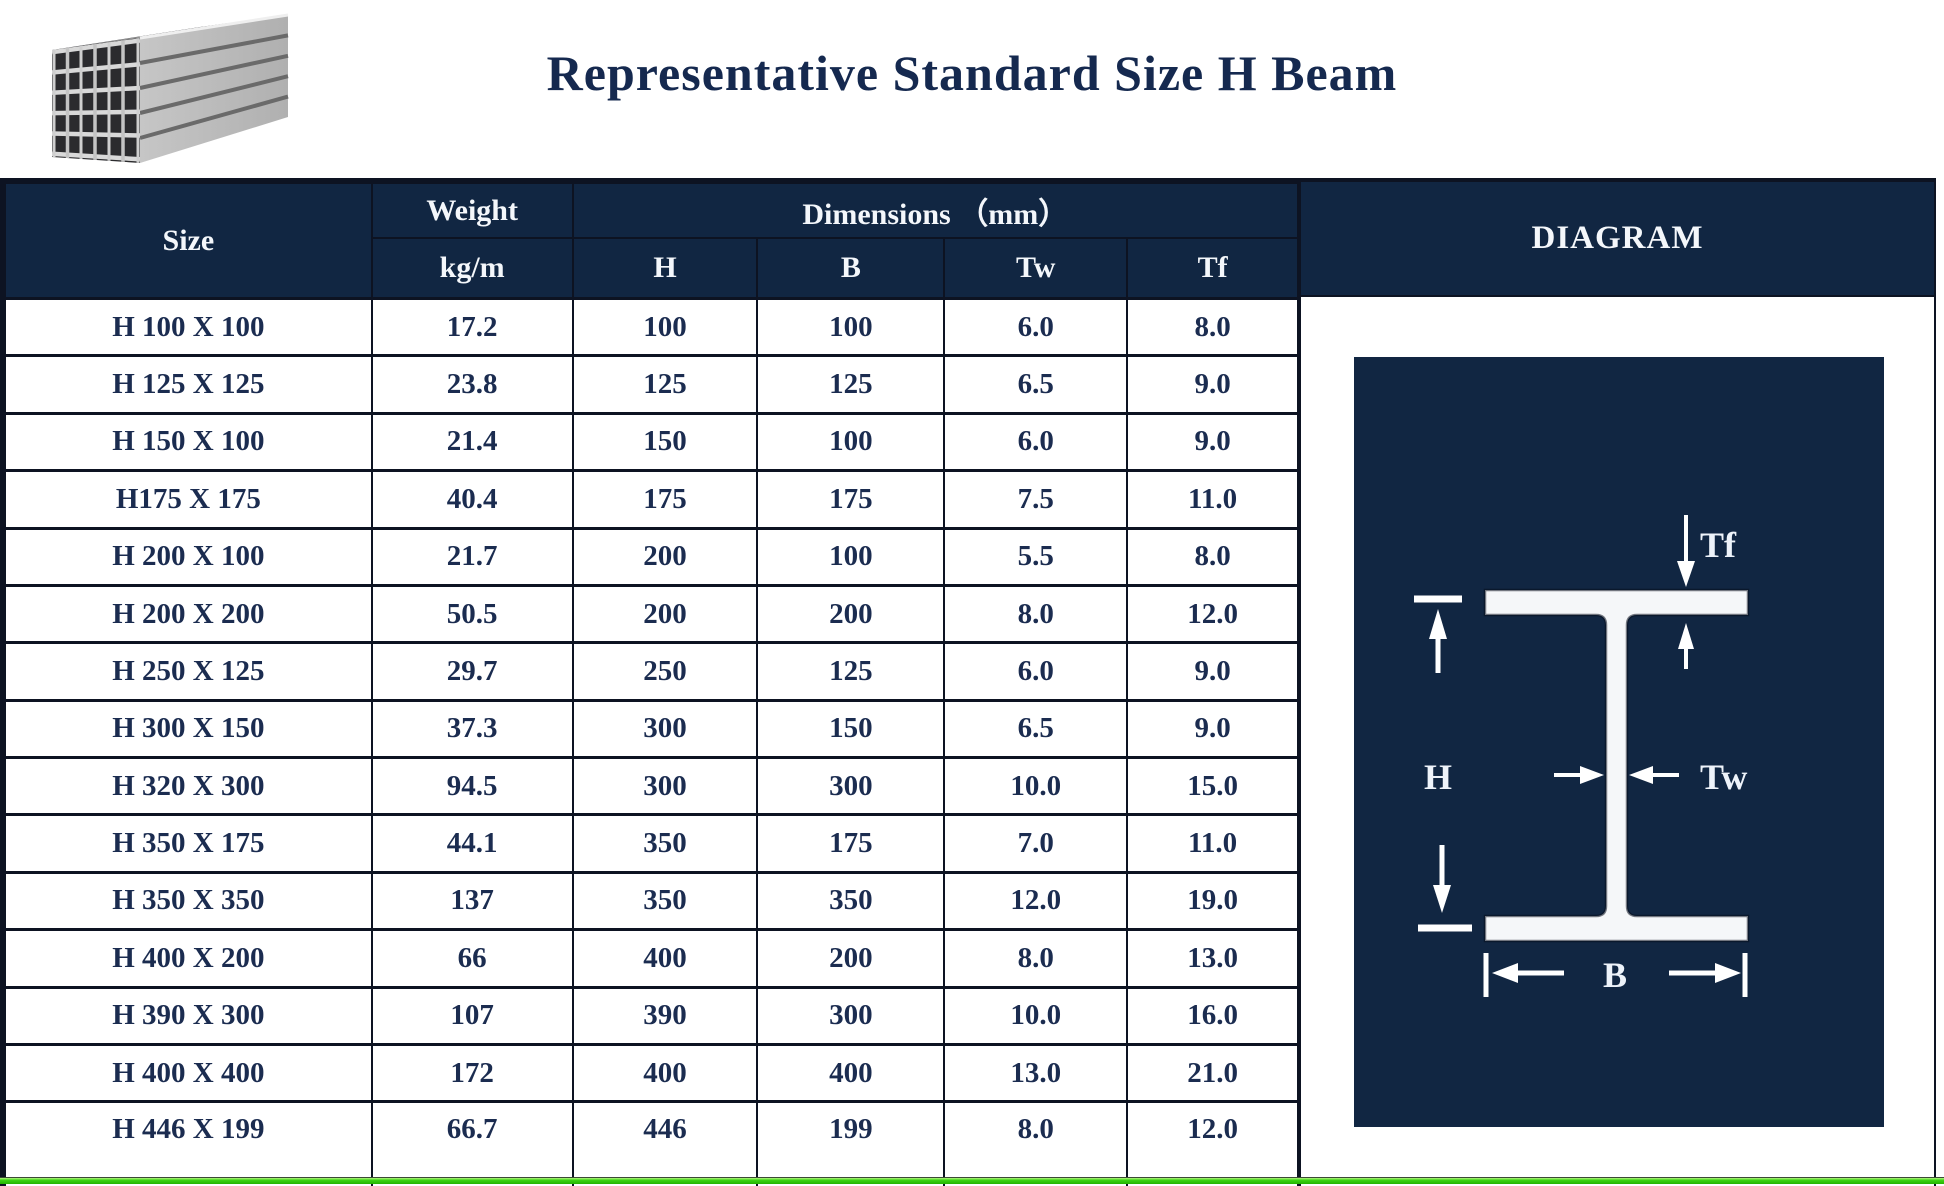 The image size is (1944, 1186). Describe the element at coordinates (851, 1073) in the screenshot. I see `b-cell: 400` at that location.